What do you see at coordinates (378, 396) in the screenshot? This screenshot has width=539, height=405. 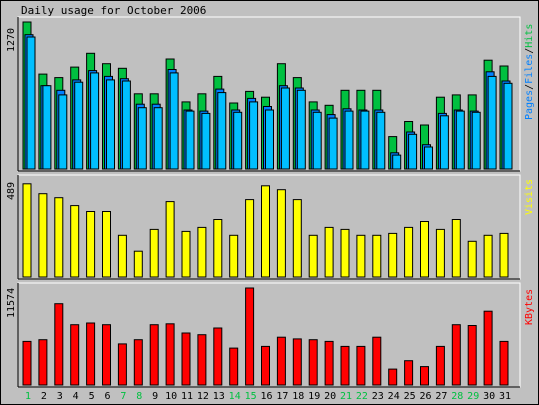 I see `day-label: 23` at bounding box center [378, 396].